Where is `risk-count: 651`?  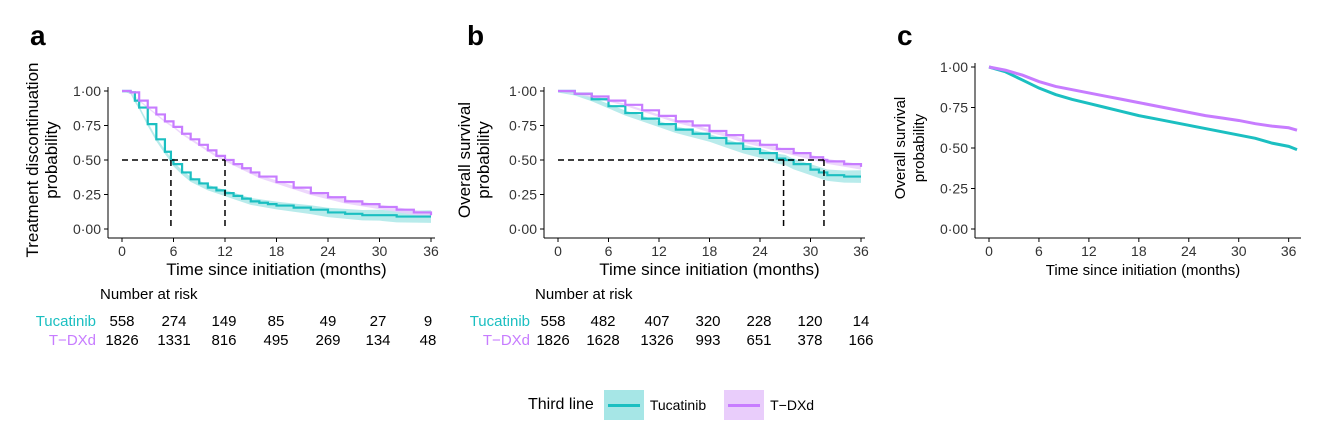
risk-count: 651 is located at coordinates (759, 340).